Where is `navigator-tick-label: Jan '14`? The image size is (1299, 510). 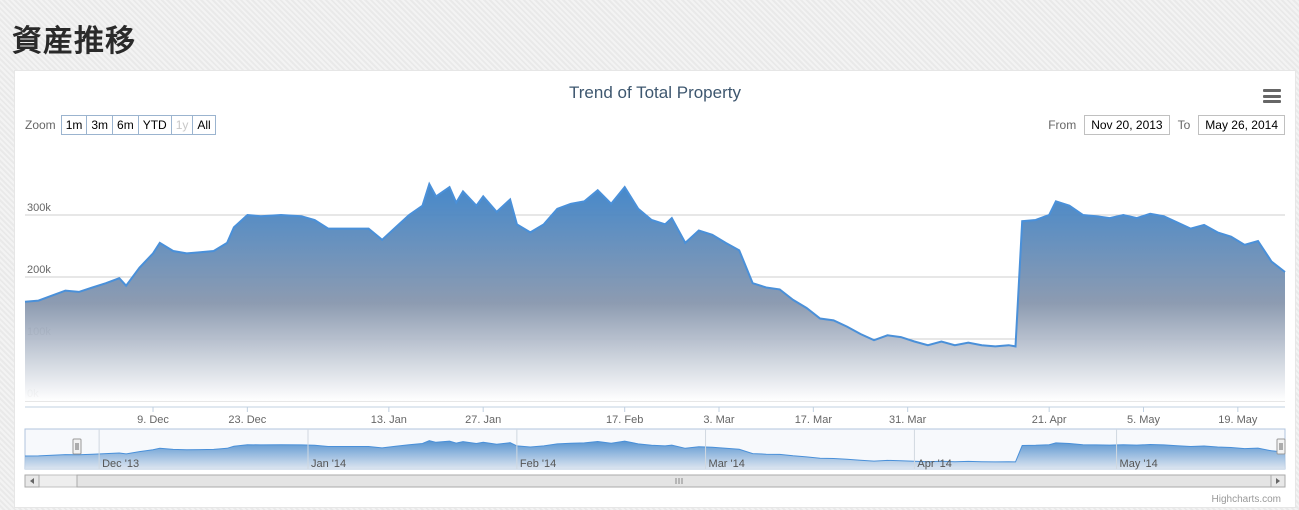 navigator-tick-label: Jan '14 is located at coordinates (328, 464).